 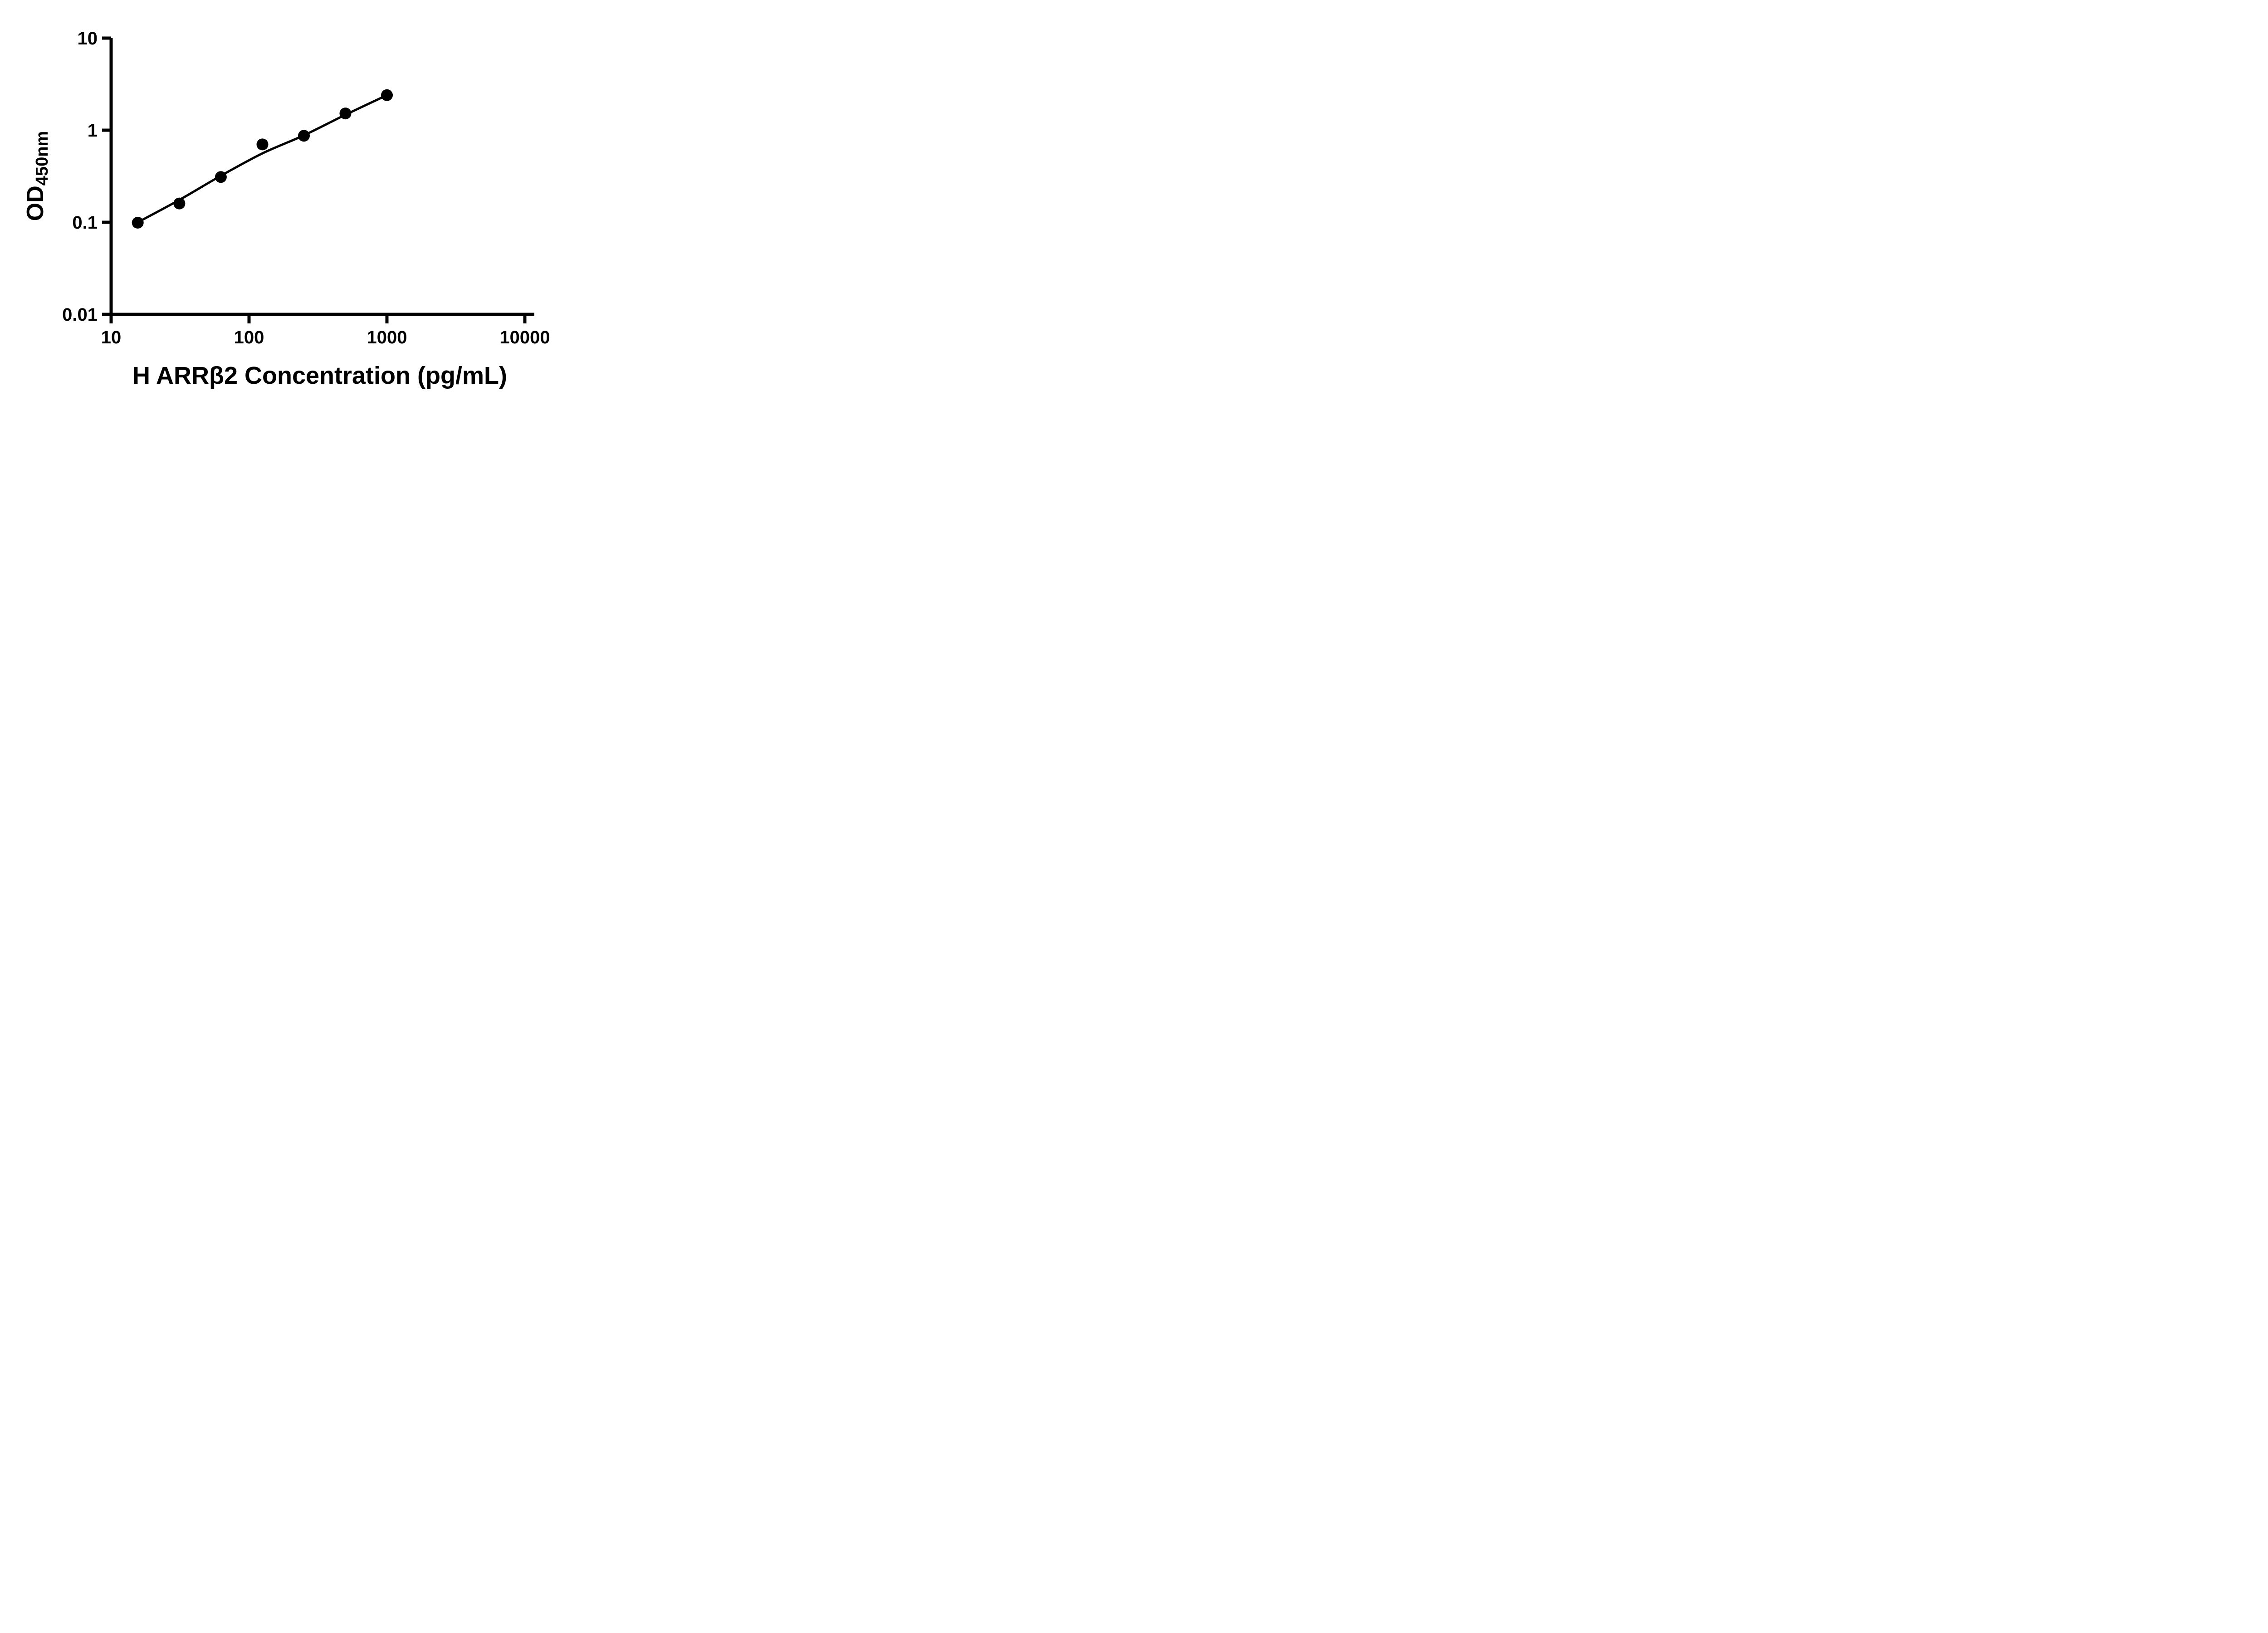 I want to click on y-axis-title: OD450nm, so click(x=37, y=176).